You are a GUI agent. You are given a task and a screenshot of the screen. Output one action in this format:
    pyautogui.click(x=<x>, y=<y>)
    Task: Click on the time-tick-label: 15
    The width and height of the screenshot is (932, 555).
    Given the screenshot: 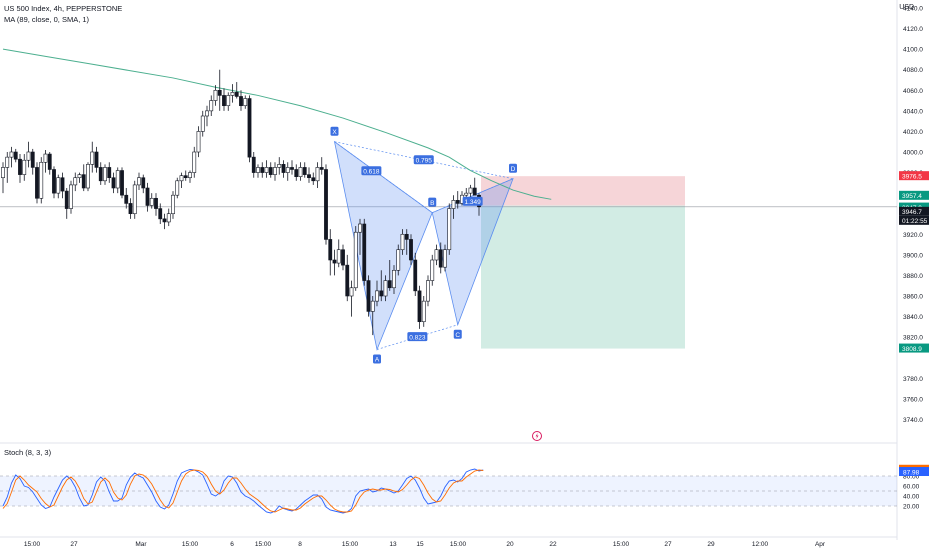 What is the action you would take?
    pyautogui.click(x=420, y=544)
    